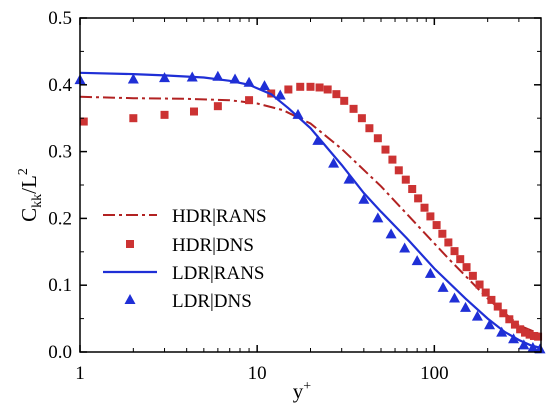 Image resolution: width=550 pixels, height=410 pixels. What do you see at coordinates (37, 201) in the screenshot?
I see `y-axis-title-sub: kk` at bounding box center [37, 201].